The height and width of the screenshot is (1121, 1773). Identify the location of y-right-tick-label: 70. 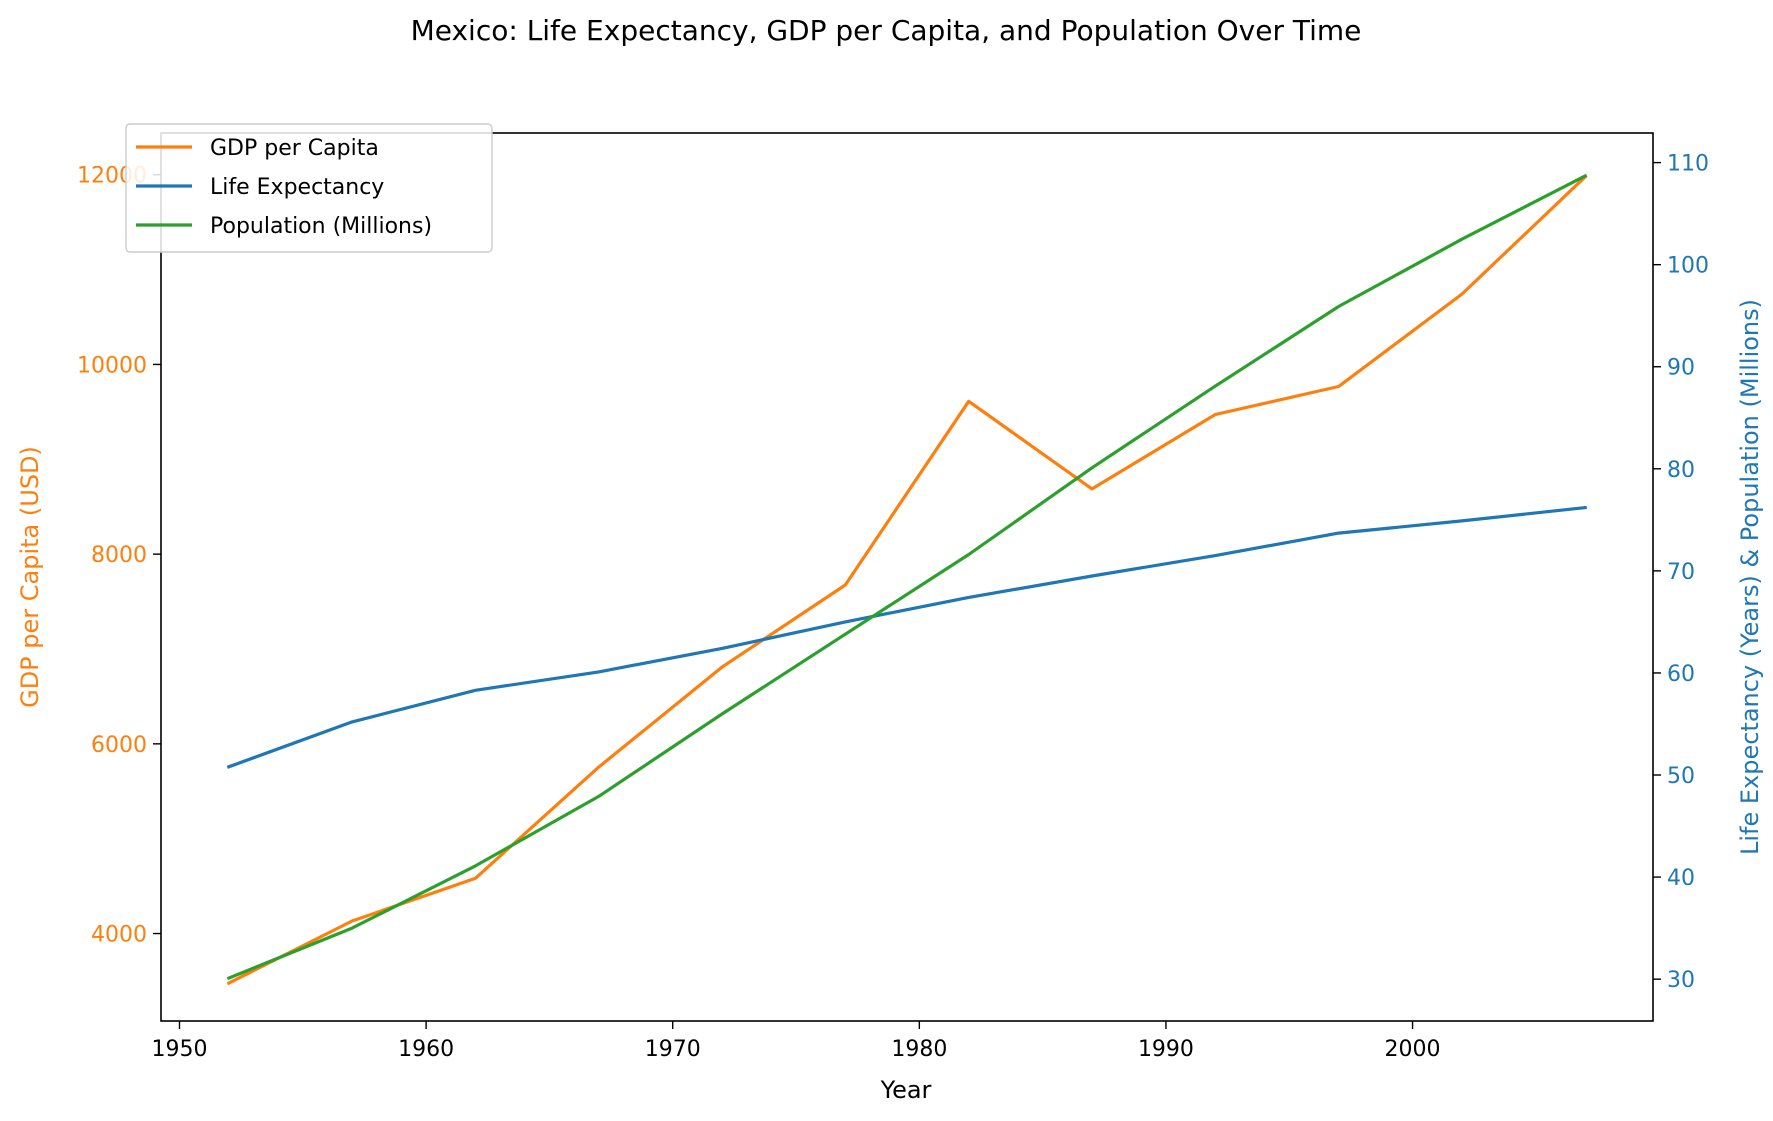
(1681, 572).